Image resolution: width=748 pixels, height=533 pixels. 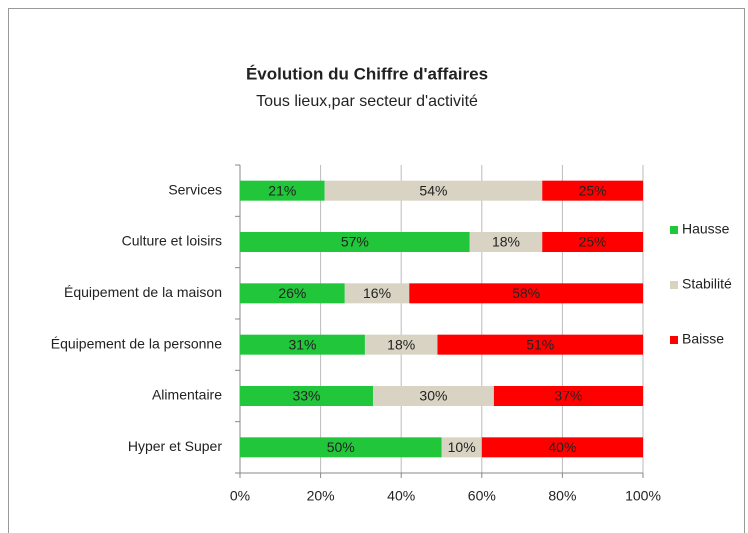 What do you see at coordinates (482, 496) in the screenshot?
I see `x-tick-label: 60%` at bounding box center [482, 496].